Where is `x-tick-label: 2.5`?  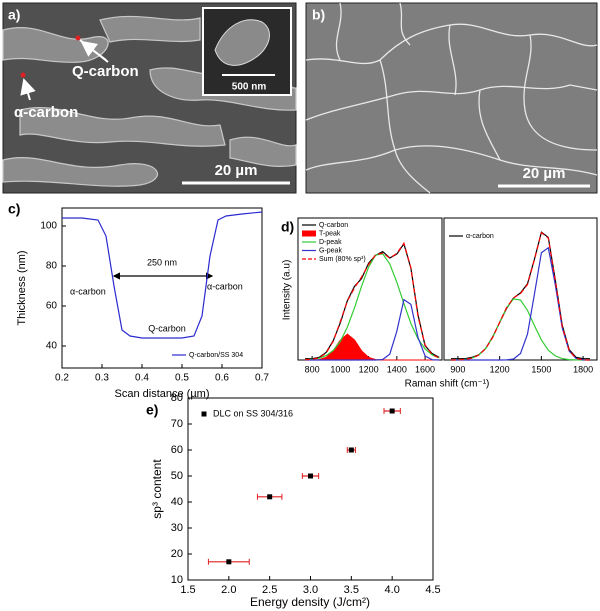 x-tick-label: 2.5 is located at coordinates (269, 590).